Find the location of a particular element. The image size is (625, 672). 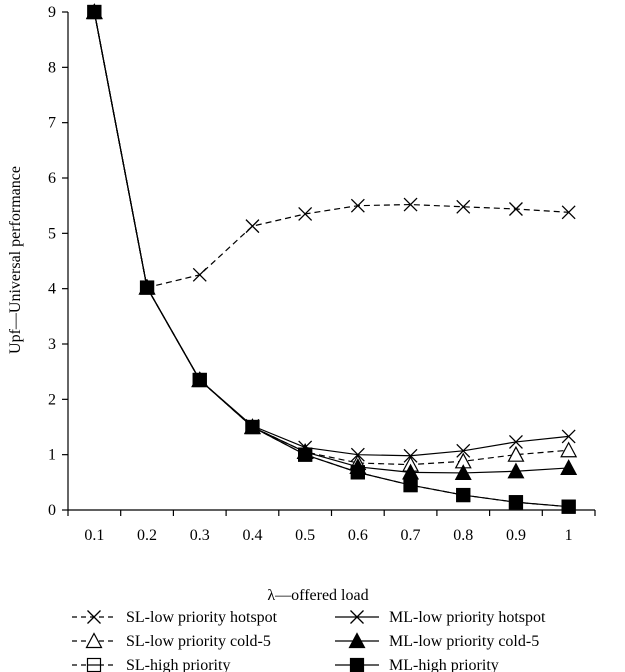

y-tick-label: 1 is located at coordinates (52, 455).